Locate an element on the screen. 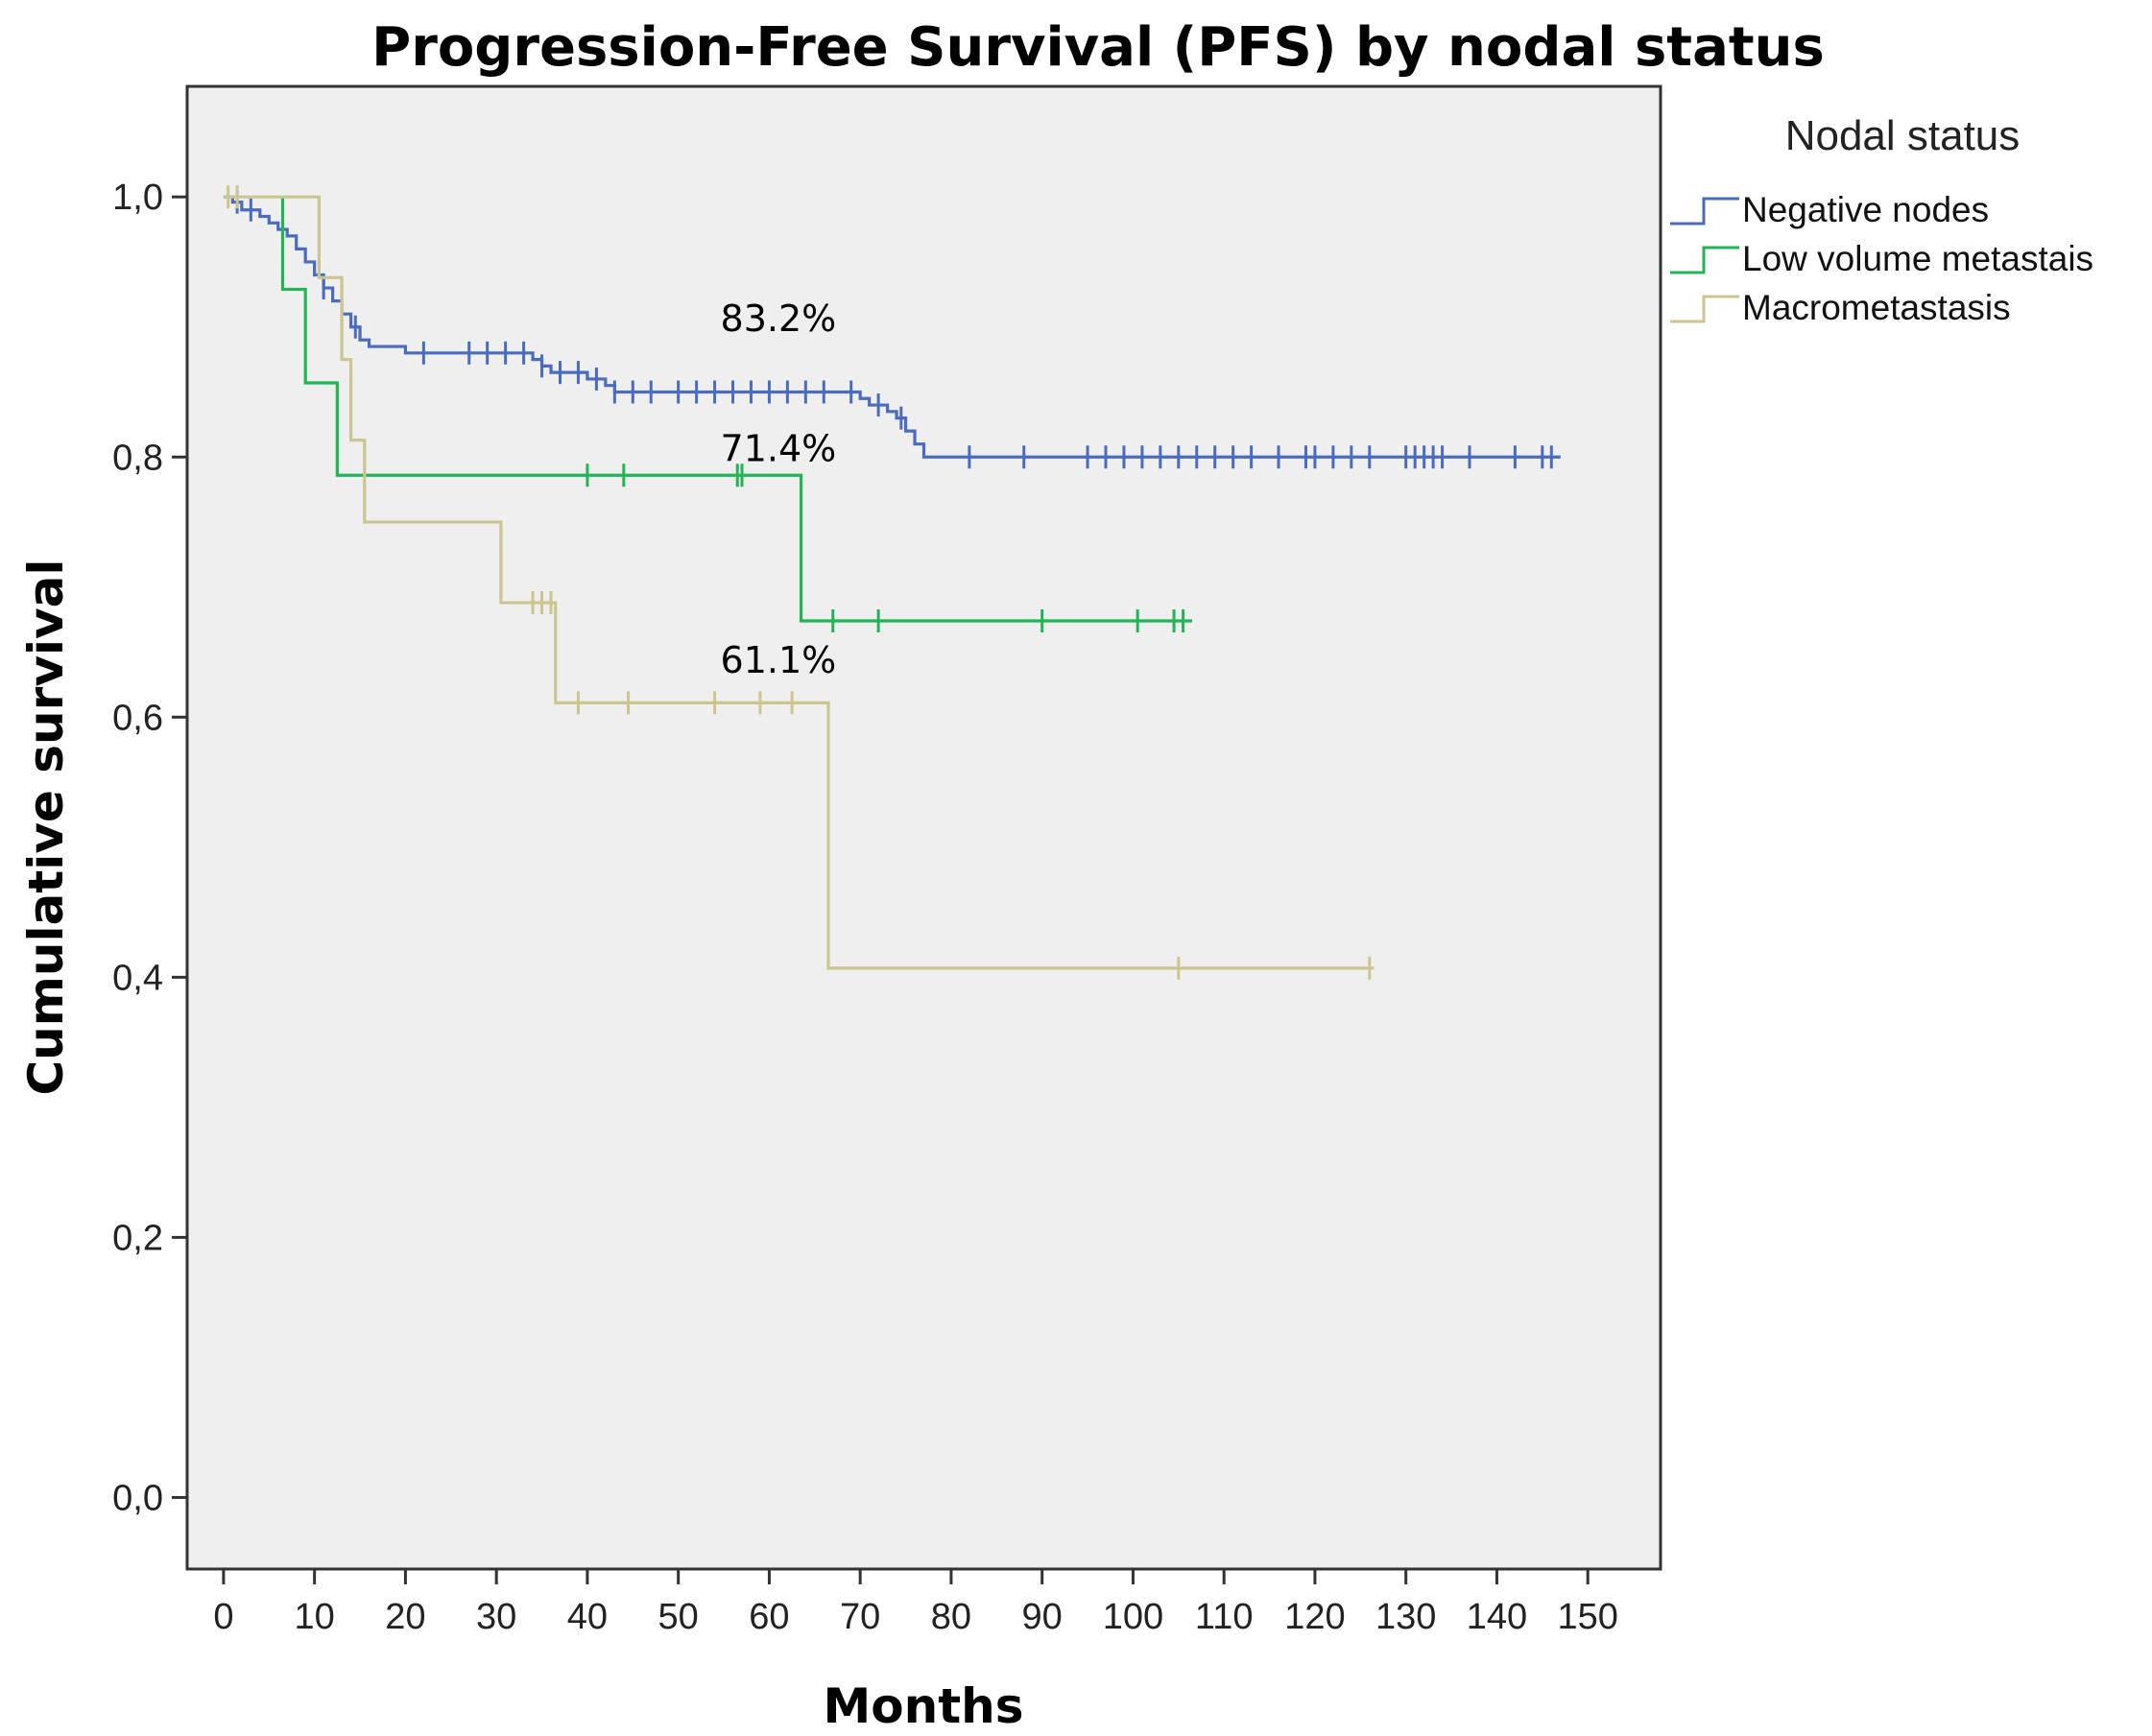 This screenshot has height=1736, width=2152. x-tick-label: 10 is located at coordinates (315, 1617).